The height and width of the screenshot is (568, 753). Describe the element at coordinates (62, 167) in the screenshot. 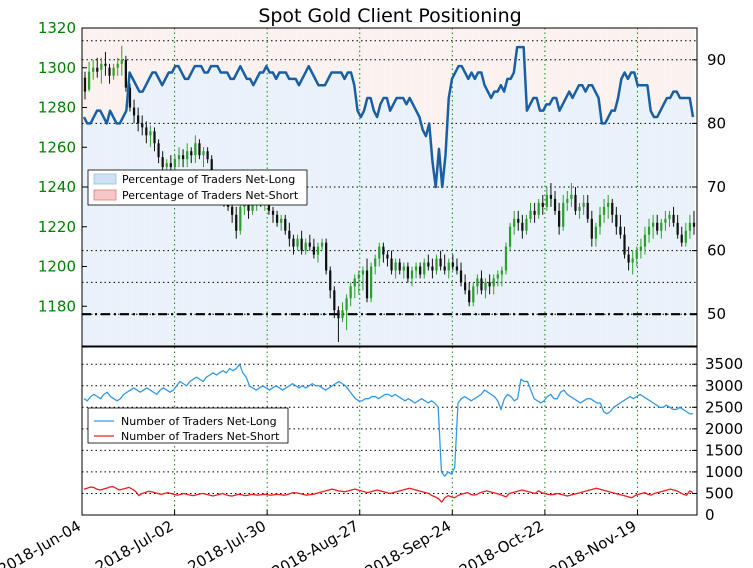

I see `price-axis: 1180 1200 1220 1240 1260 1280 1300 1320` at that location.